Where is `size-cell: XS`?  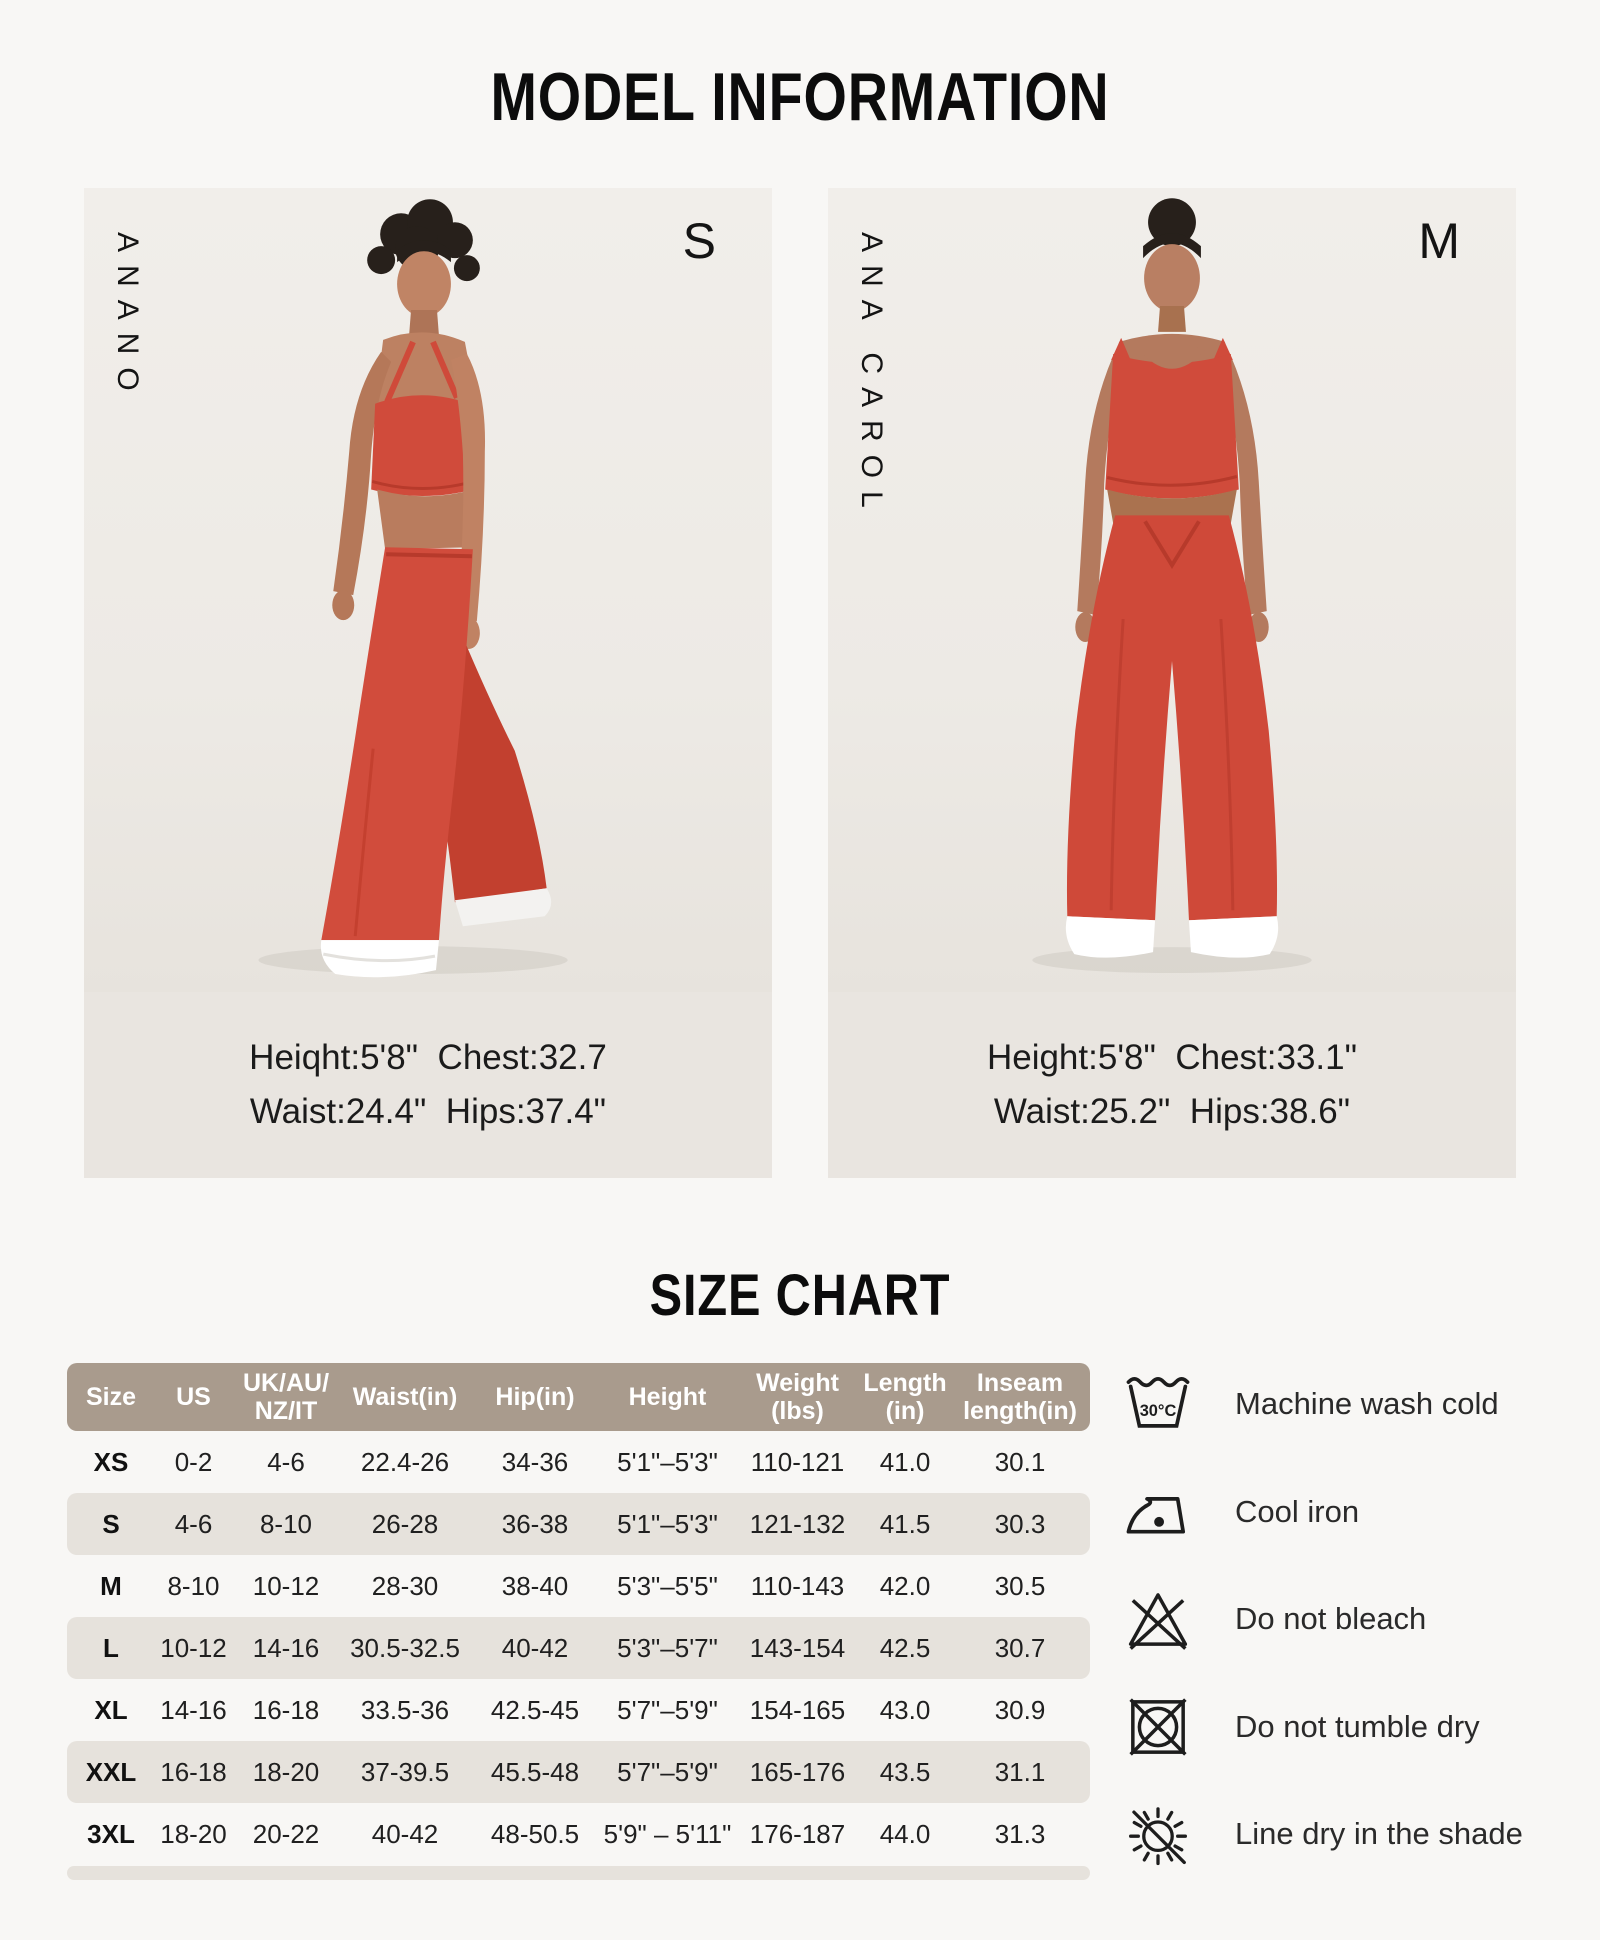
size-cell: XS is located at coordinates (111, 1461).